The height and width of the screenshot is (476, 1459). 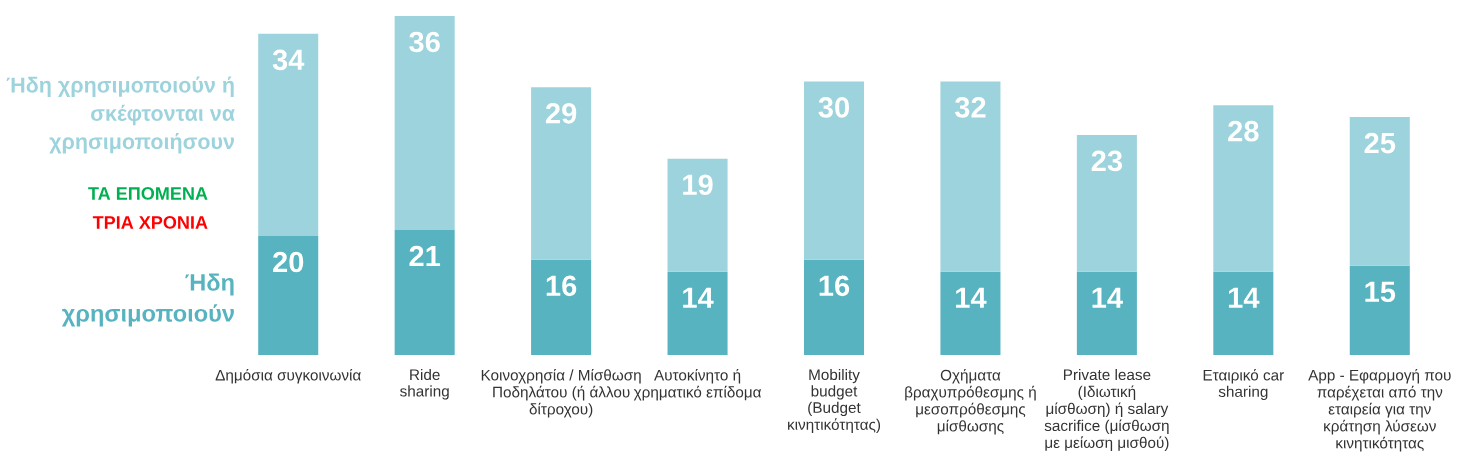 What do you see at coordinates (698, 185) in the screenshot?
I see `data-label: 19` at bounding box center [698, 185].